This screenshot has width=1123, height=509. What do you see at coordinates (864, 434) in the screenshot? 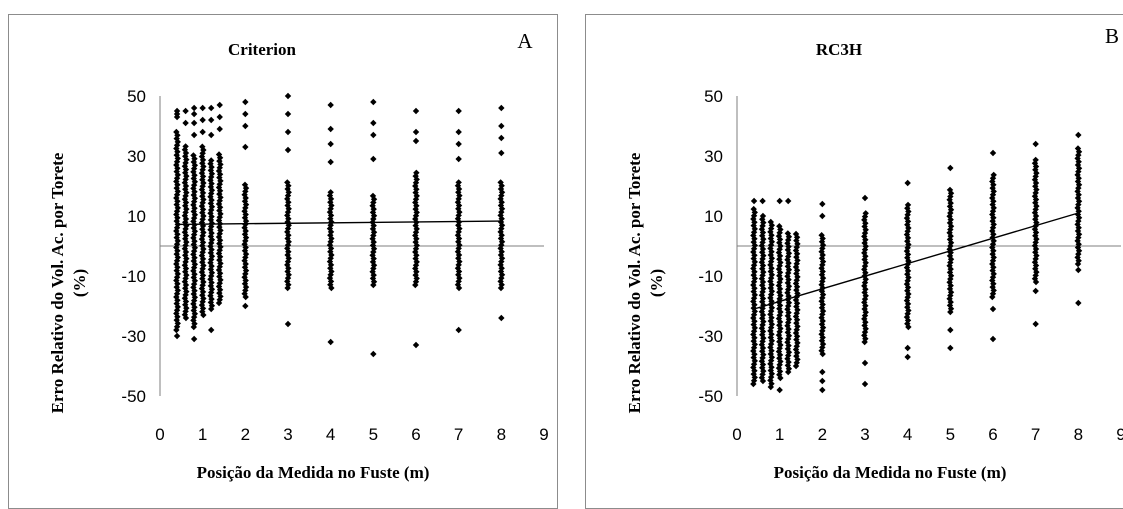
I see `x-tick-label: 3` at bounding box center [864, 434].